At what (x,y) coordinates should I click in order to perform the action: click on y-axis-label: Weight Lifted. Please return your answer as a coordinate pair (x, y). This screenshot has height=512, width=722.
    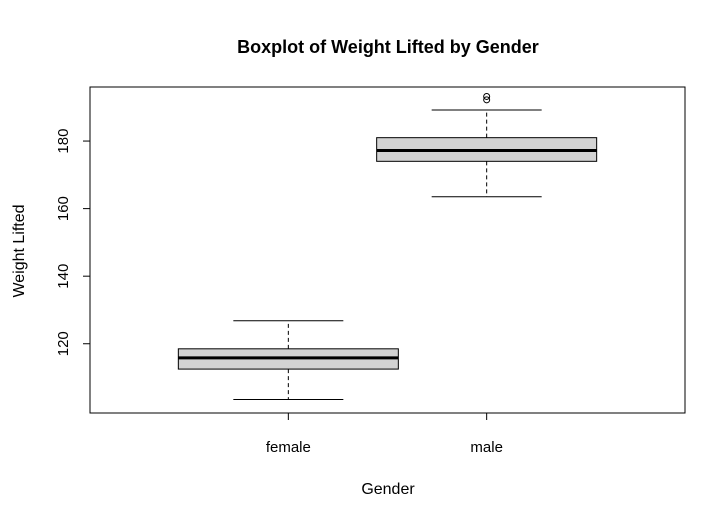
    Looking at the image, I should click on (19, 250).